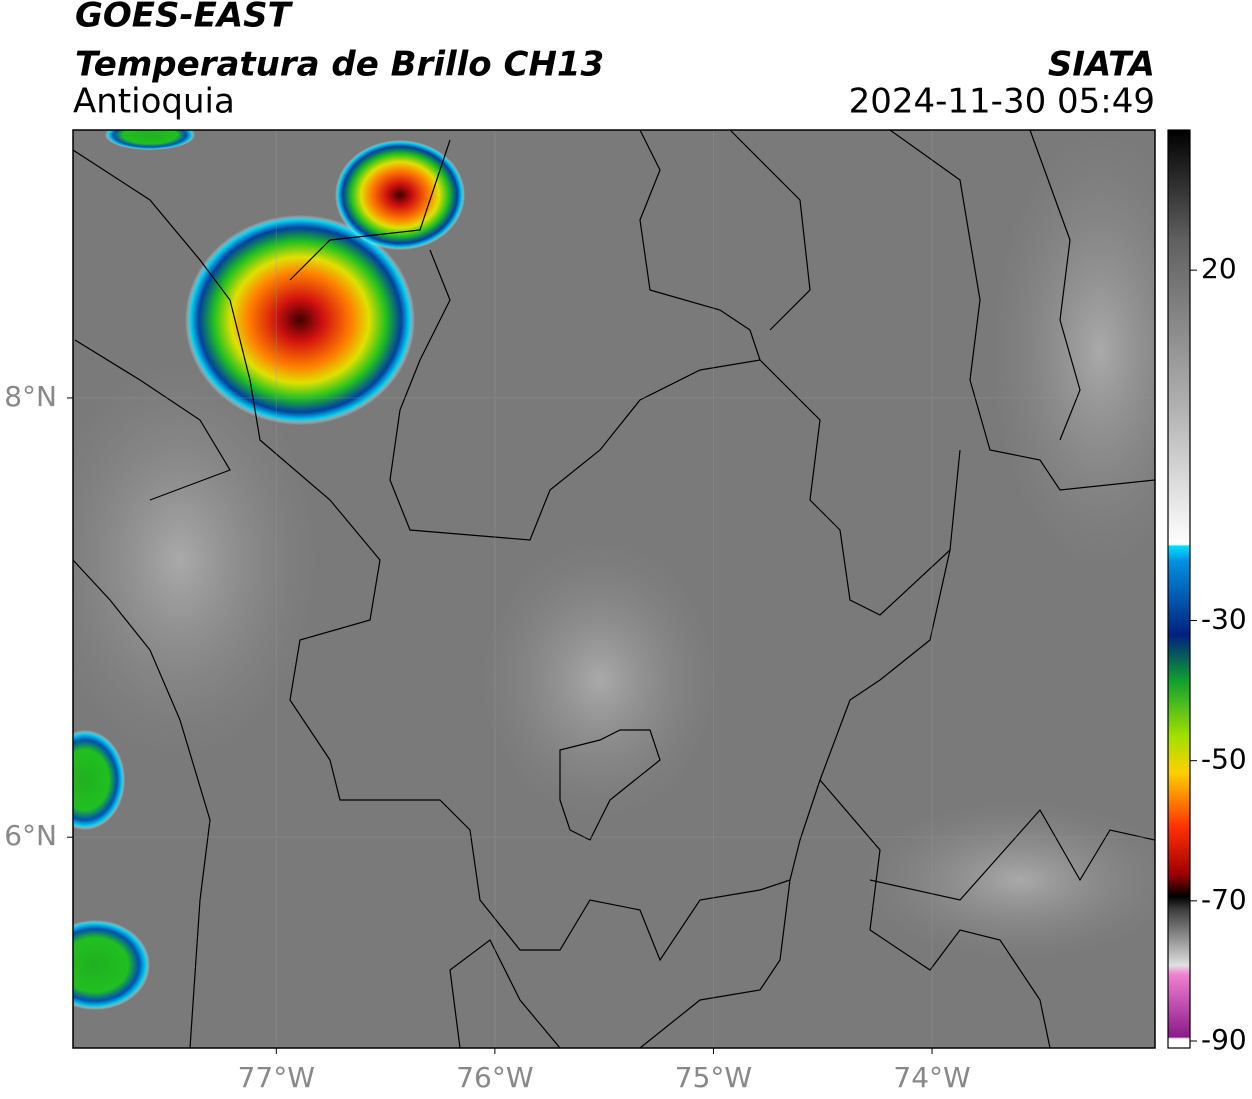  Describe the element at coordinates (30, 835) in the screenshot. I see `y-tick-label: 6°N` at that location.